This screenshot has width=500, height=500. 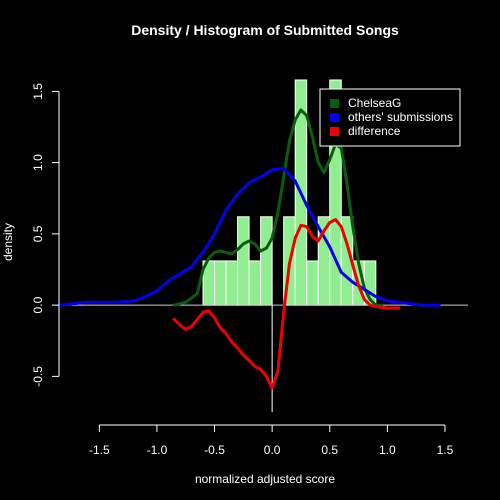 What do you see at coordinates (38, 376) in the screenshot?
I see `y-tick-label: -0.5` at bounding box center [38, 376].